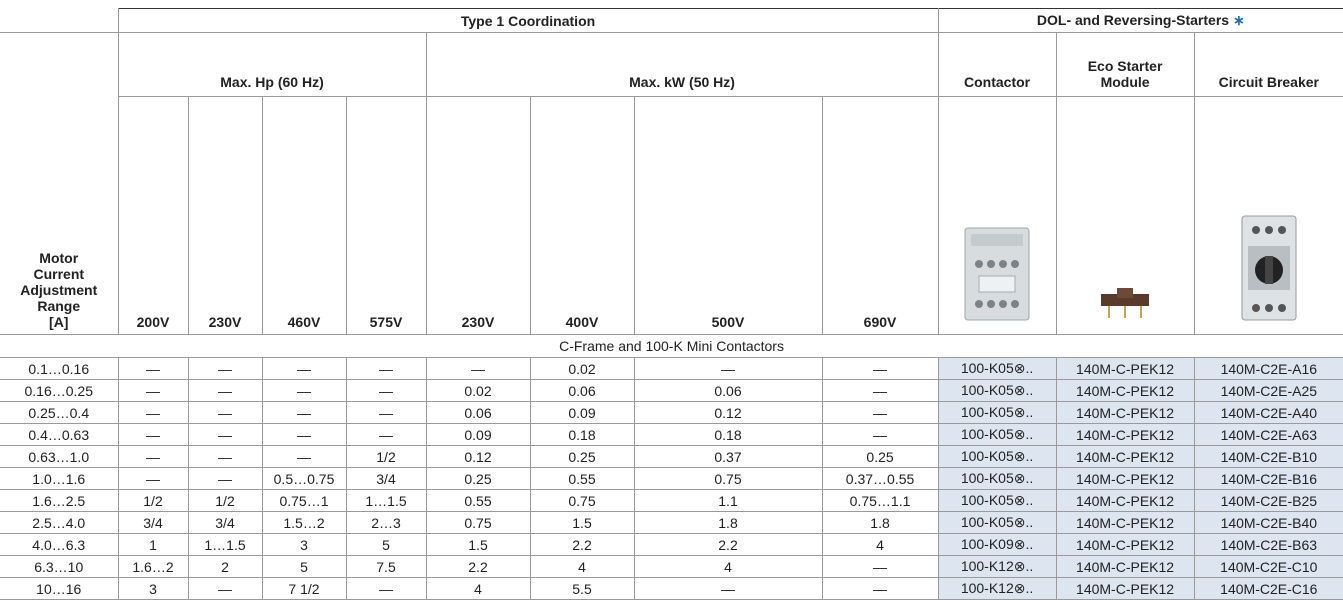 The width and height of the screenshot is (1343, 600). I want to click on table-cell: 0.75…1.1, so click(880, 500).